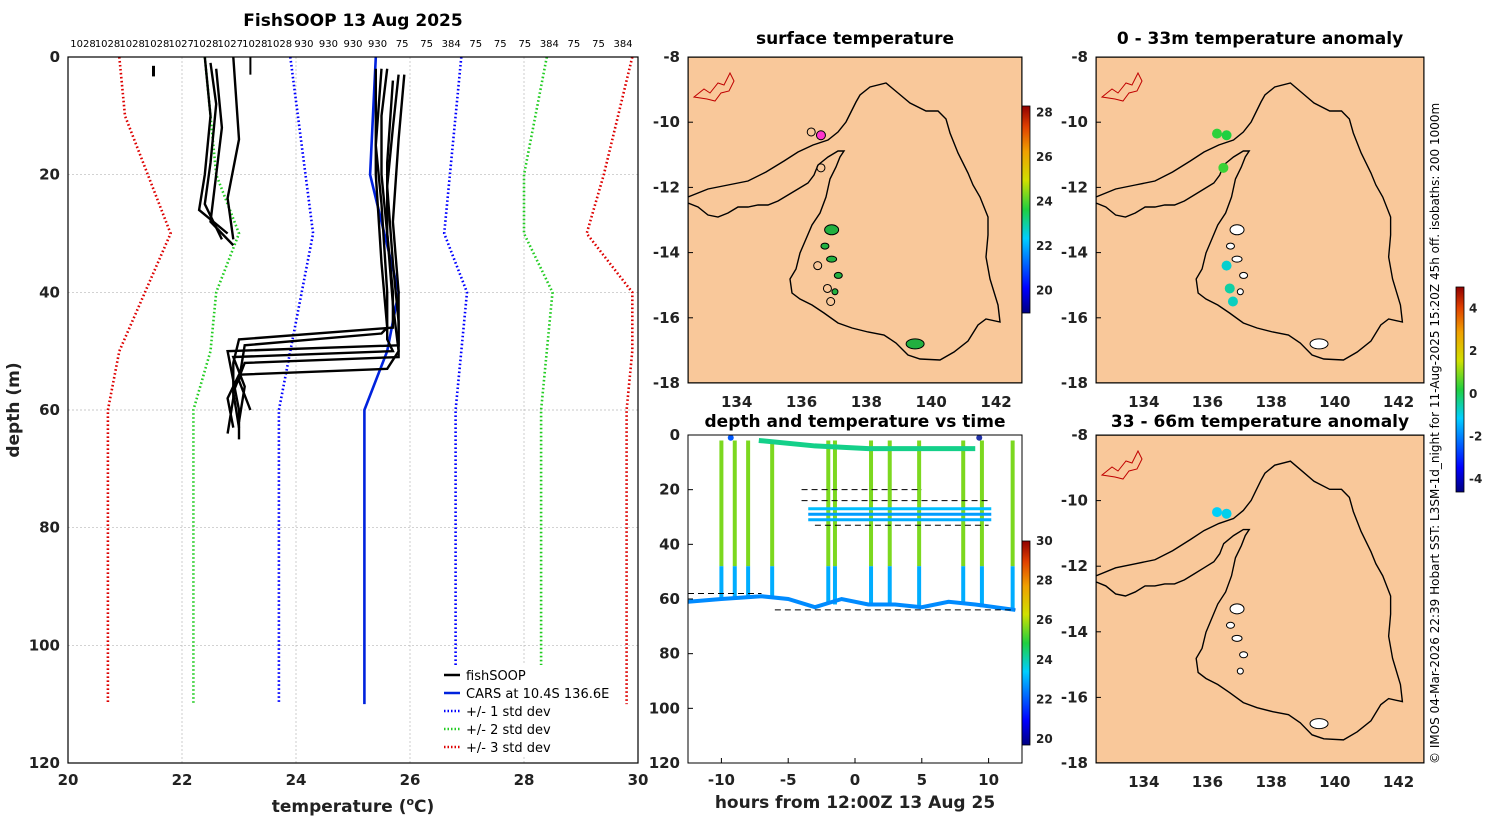 The image size is (1500, 820). I want to click on y-tick-label: 80, so click(49, 528).